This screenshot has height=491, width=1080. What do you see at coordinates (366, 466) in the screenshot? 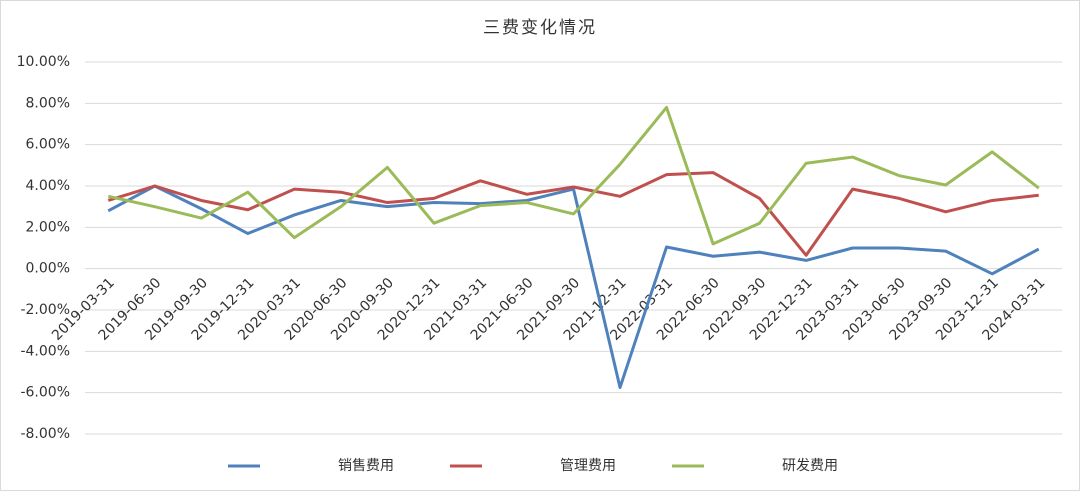
I see `legend-label: 销售费用` at bounding box center [366, 466].